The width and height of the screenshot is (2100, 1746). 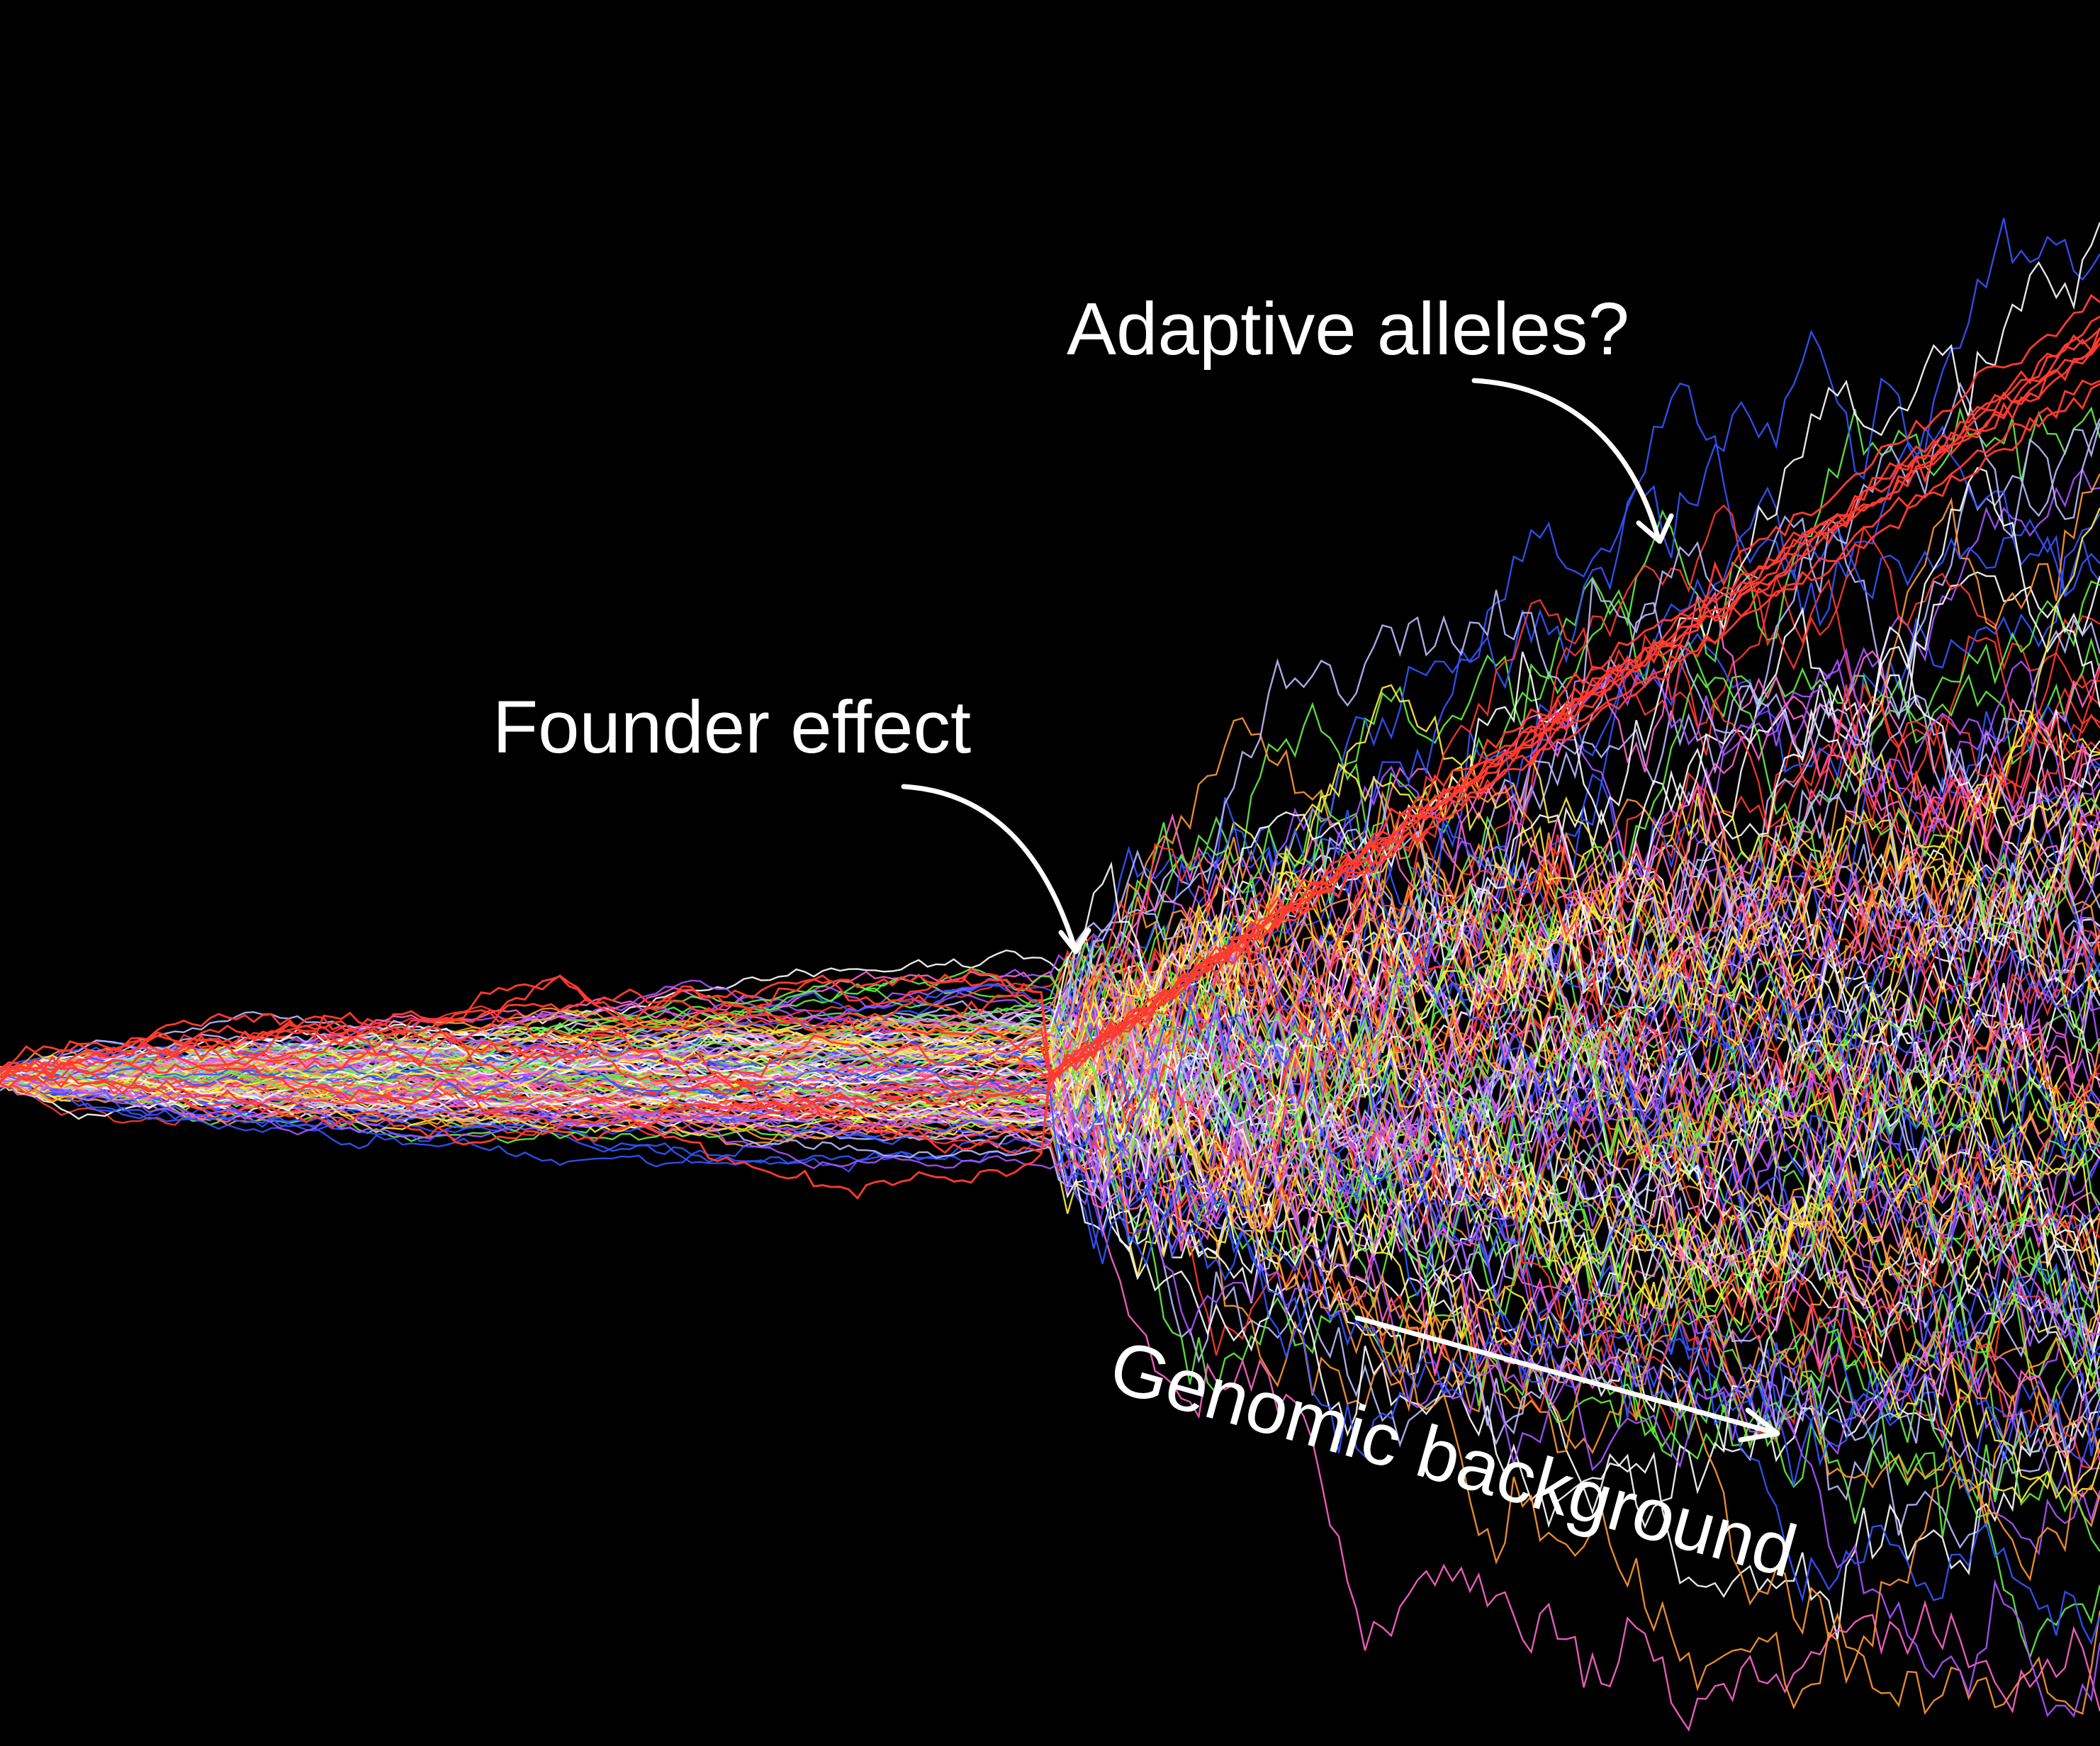 What do you see at coordinates (1566, 459) in the screenshot?
I see `adaptive-alleles-arrow` at bounding box center [1566, 459].